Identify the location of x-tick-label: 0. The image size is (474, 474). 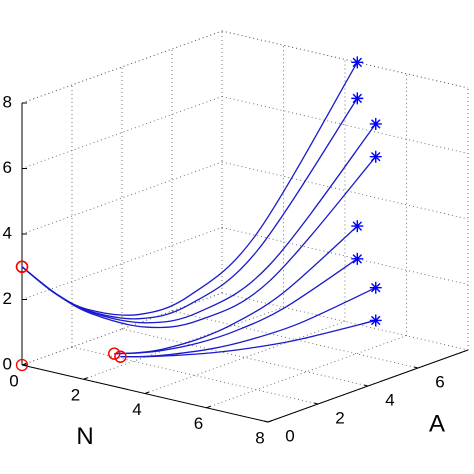
(13, 380).